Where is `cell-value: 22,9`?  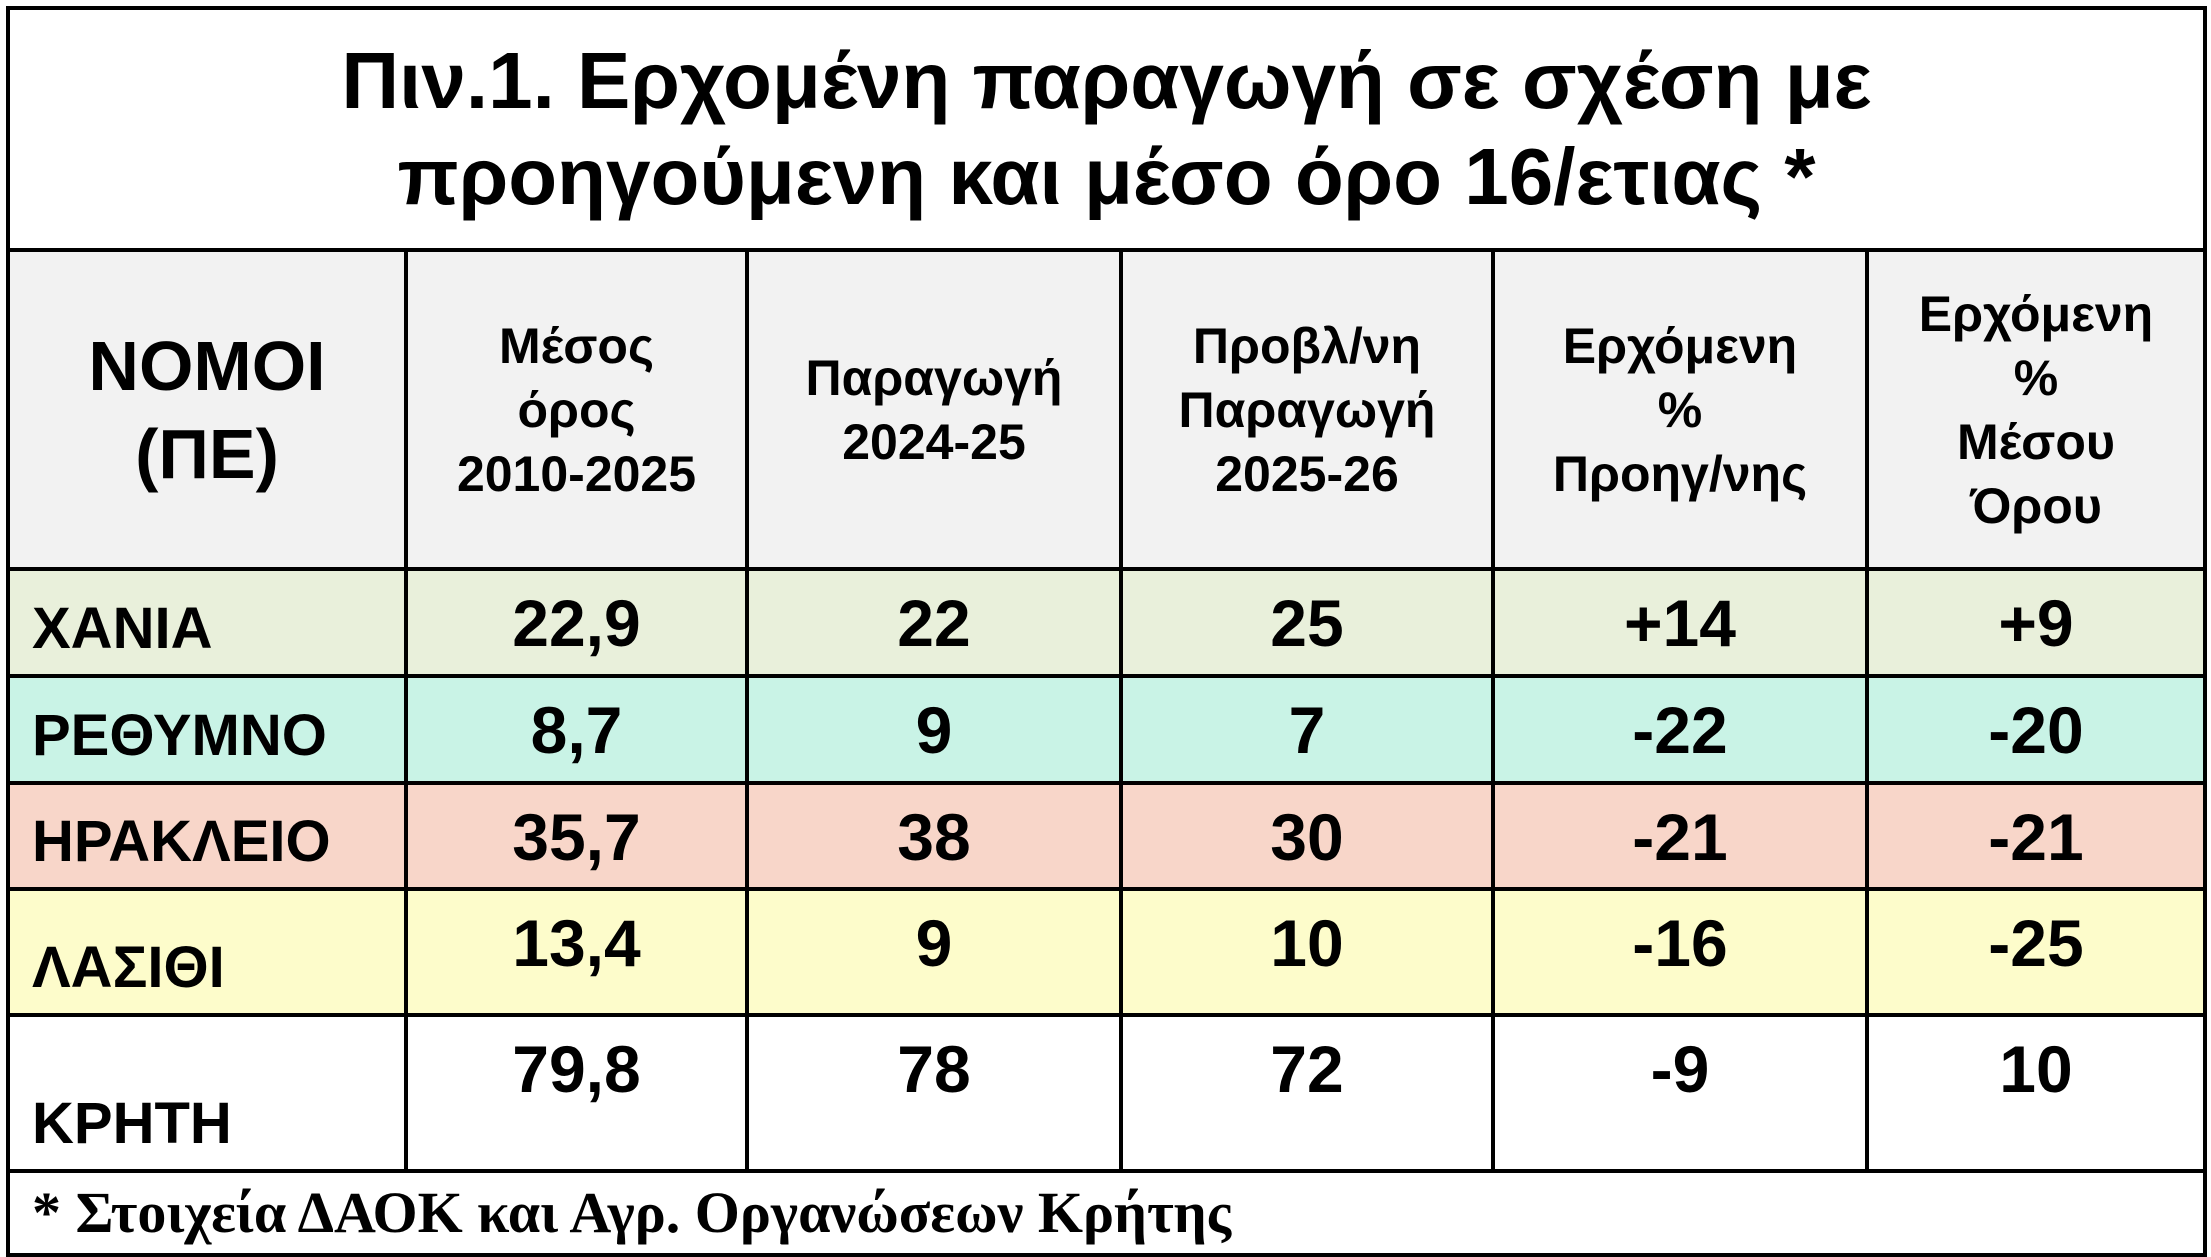 cell-value: 22,9 is located at coordinates (576, 622).